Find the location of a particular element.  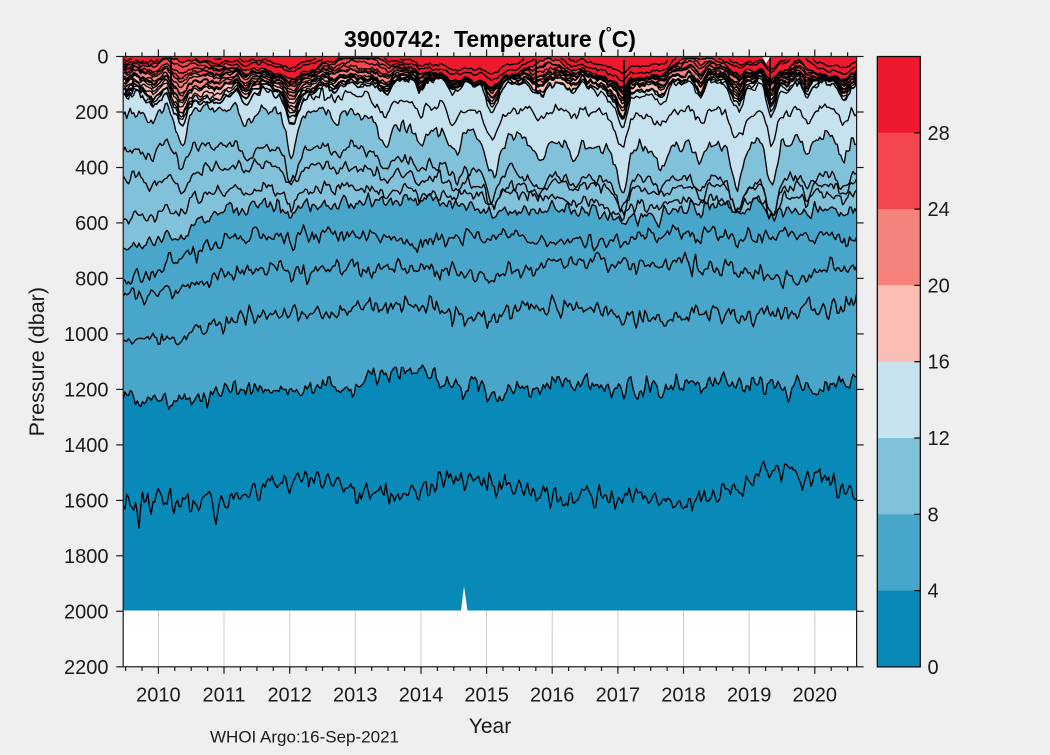

svg-text: 2000 is located at coordinates (86, 612).